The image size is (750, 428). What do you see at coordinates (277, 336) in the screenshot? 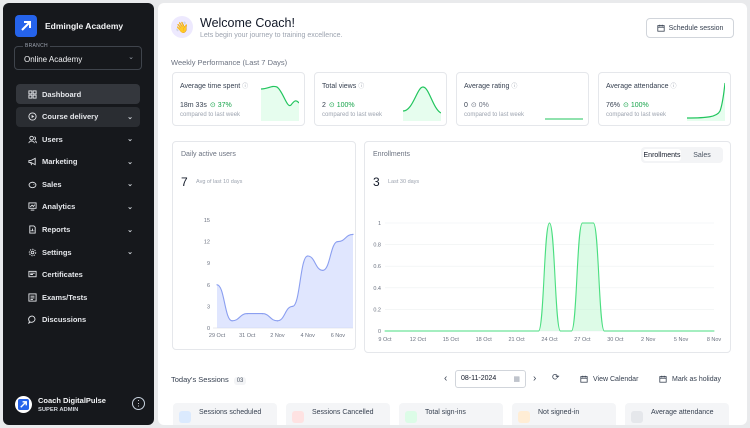
I see `x-tick-label: 2 Nov` at bounding box center [277, 336].